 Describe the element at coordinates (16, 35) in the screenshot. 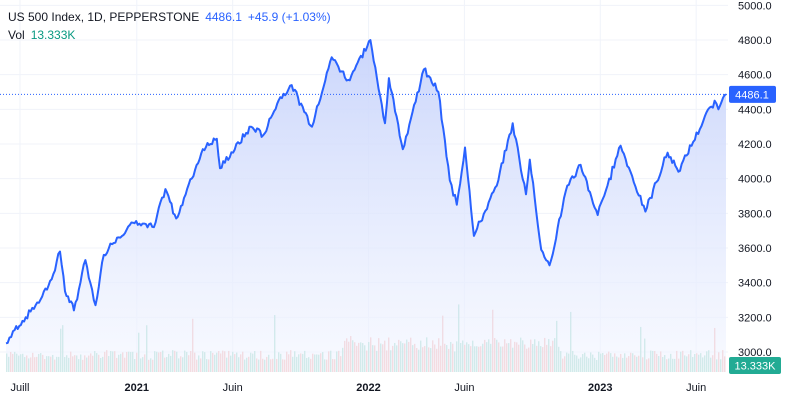

I see `volume-label: Vol` at that location.